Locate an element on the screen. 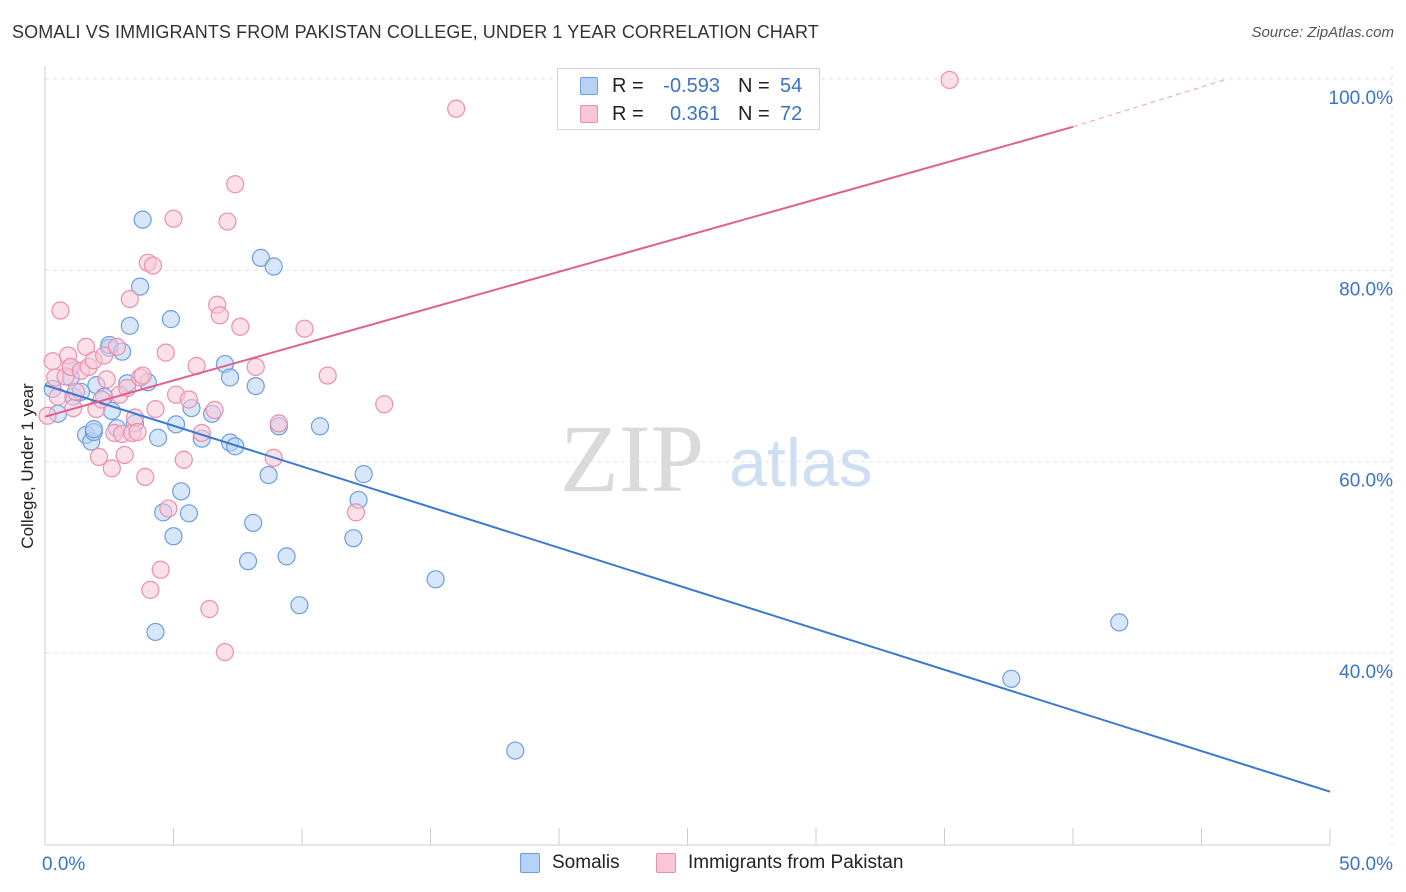 The height and width of the screenshot is (892, 1406). somalis-swatch is located at coordinates (589, 86).